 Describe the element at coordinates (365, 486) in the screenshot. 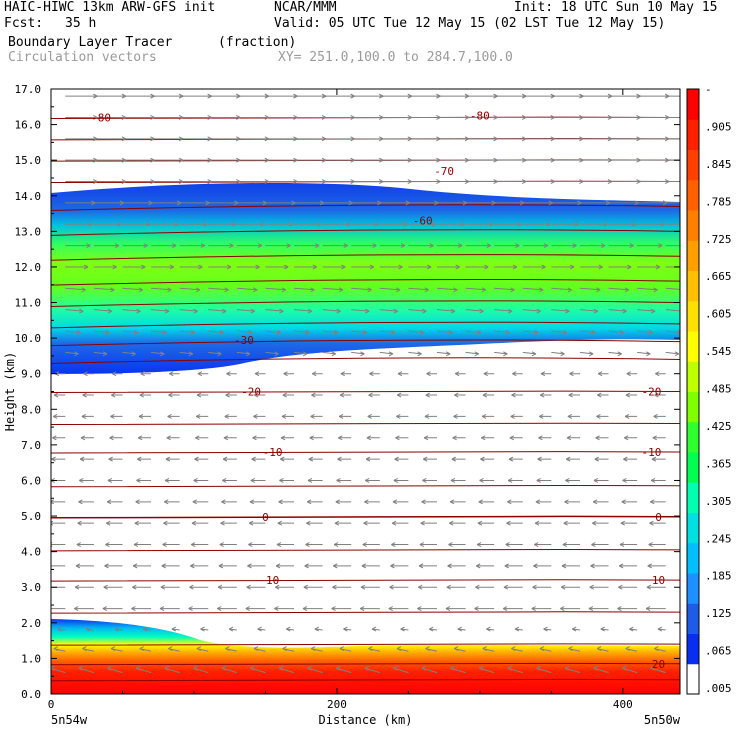

I see `contour-line` at that location.